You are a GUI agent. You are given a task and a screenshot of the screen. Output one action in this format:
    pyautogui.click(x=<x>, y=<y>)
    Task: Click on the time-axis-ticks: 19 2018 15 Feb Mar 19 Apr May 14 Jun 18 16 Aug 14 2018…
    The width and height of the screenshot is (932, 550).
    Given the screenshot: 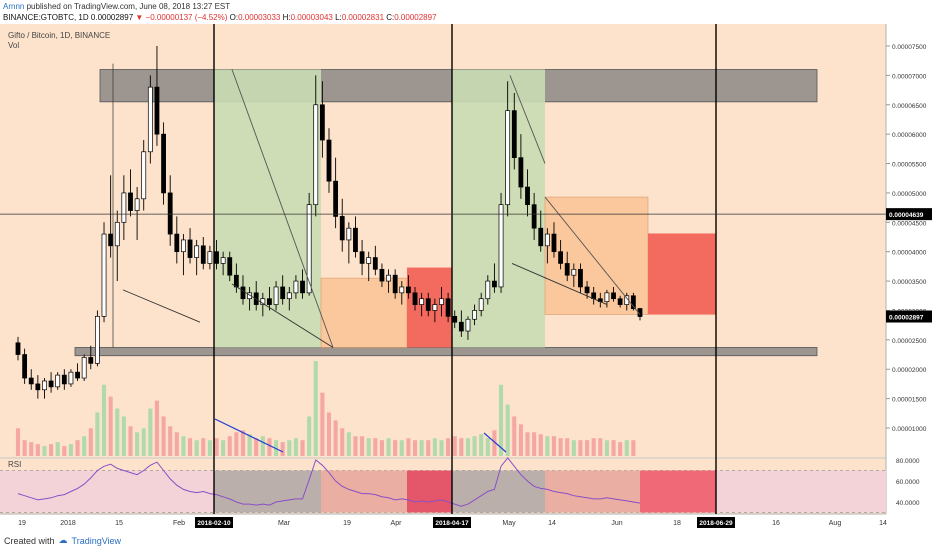 What is the action you would take?
    pyautogui.click(x=452, y=522)
    